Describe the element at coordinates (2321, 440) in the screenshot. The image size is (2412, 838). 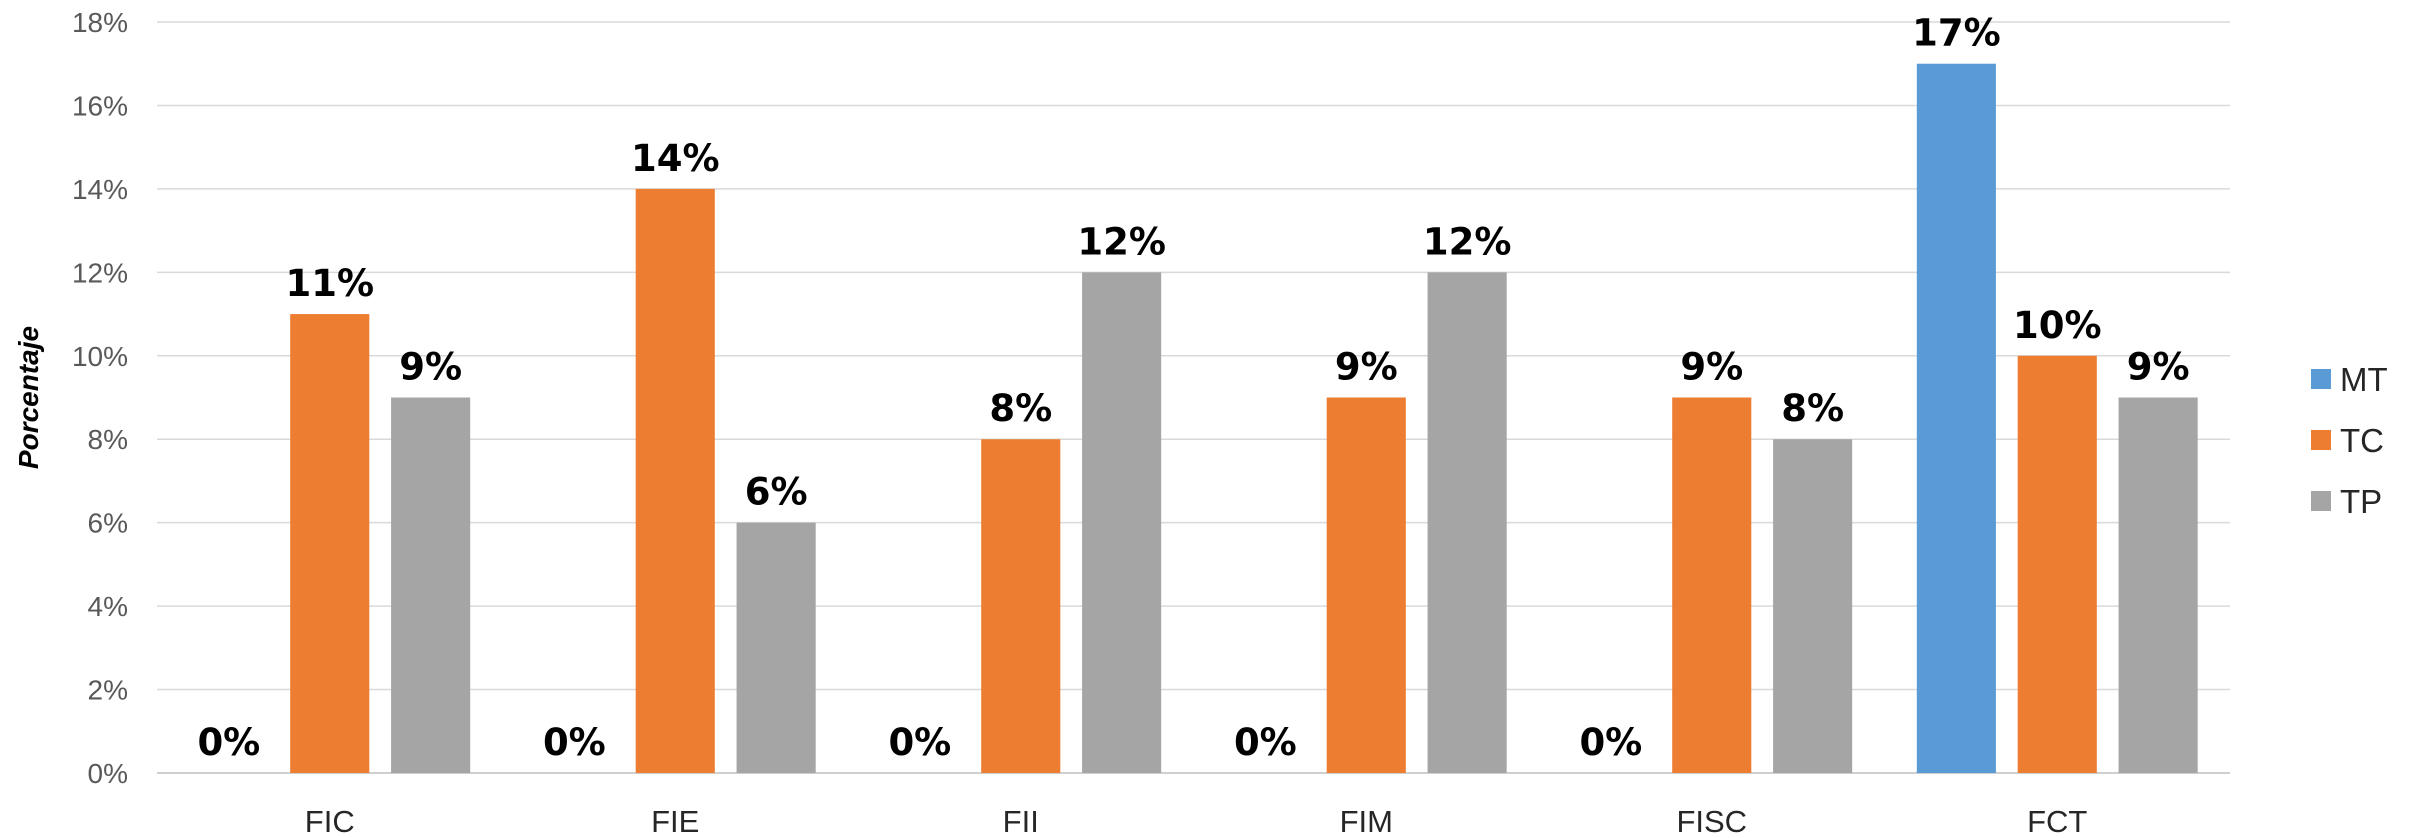
I see `legend-swatch-tc` at that location.